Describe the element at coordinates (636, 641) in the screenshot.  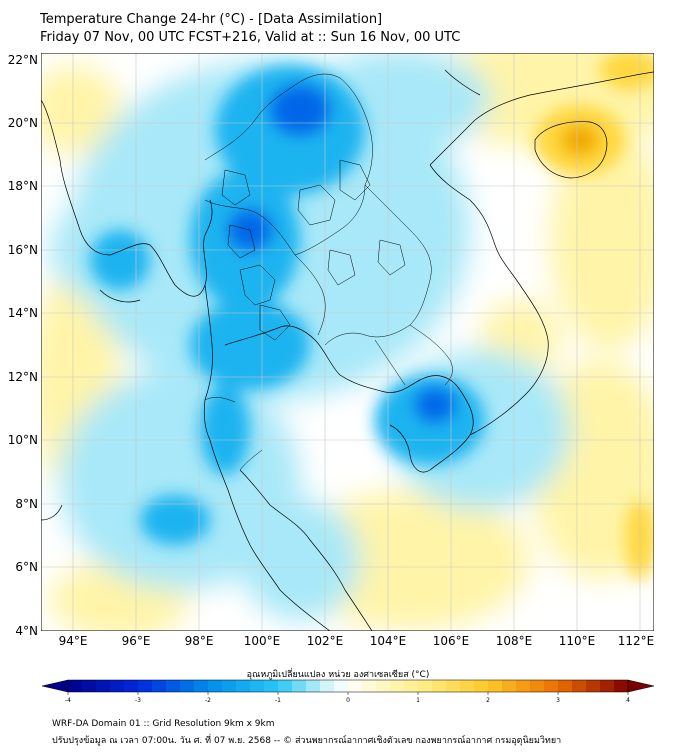
I see `lon-label: 112°E` at that location.